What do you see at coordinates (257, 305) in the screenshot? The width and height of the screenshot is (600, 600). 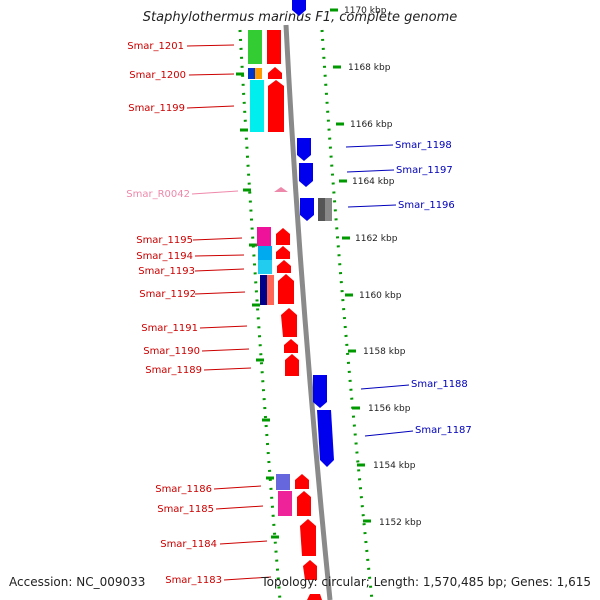 I see `left-tick-marks` at bounding box center [257, 305].